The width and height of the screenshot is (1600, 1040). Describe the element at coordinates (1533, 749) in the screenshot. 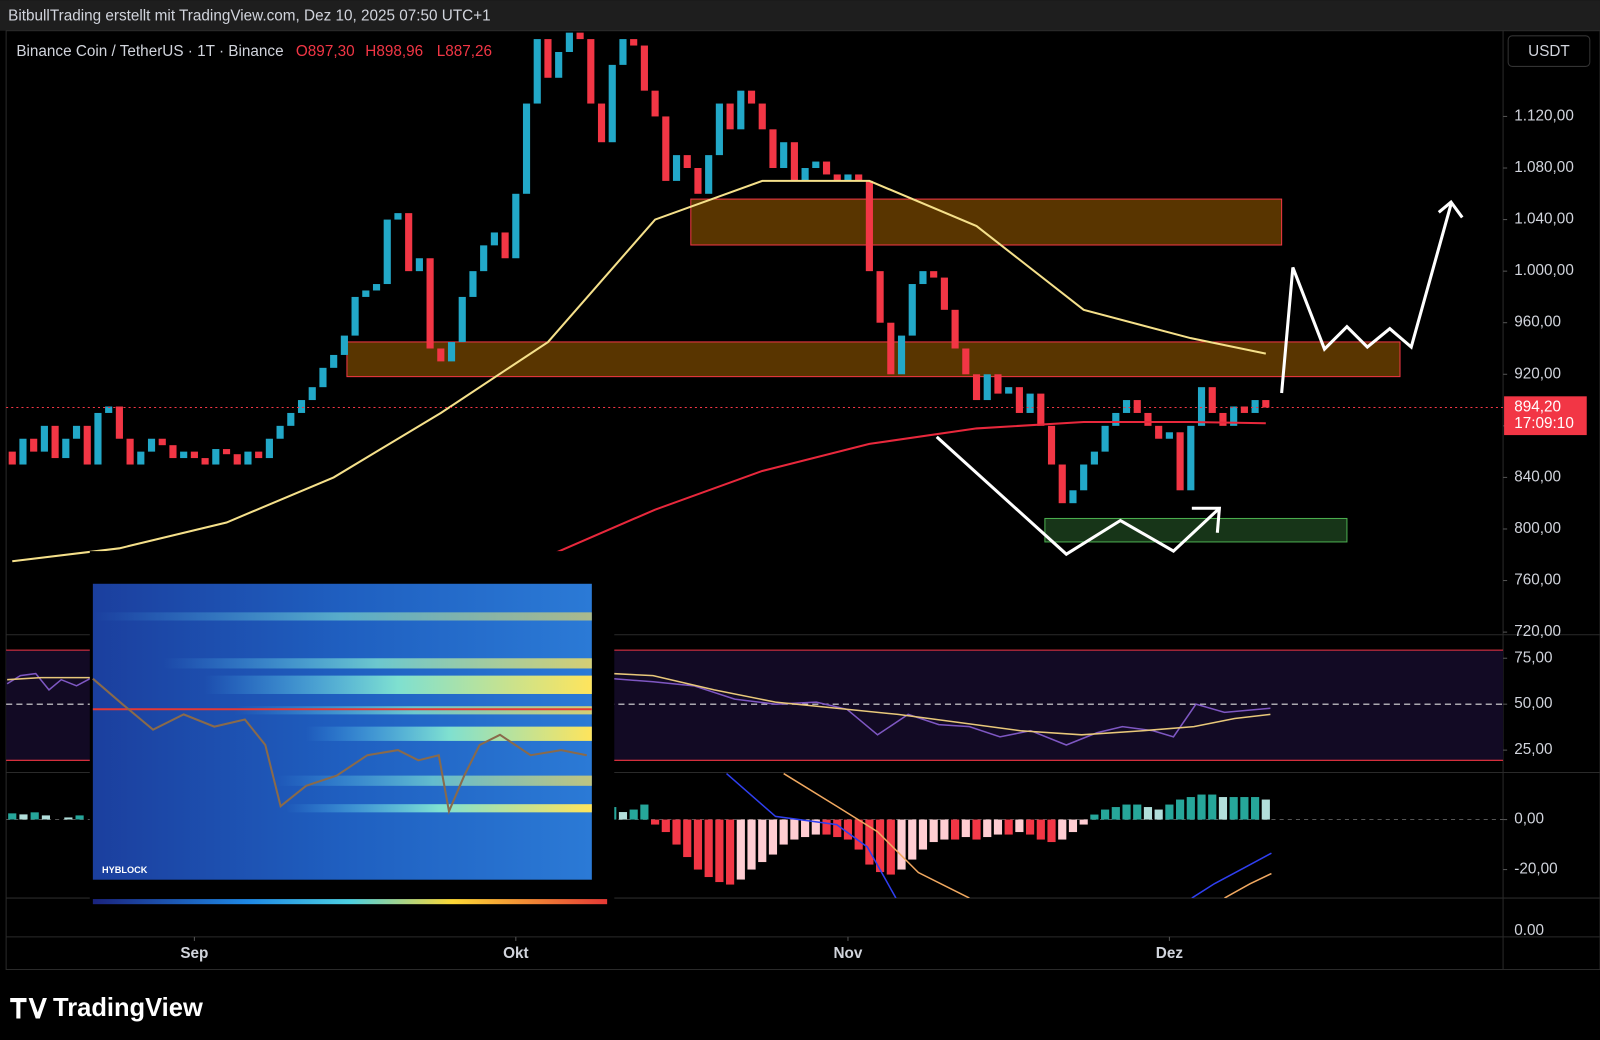

I see `y-tick-label: 25,00` at that location.